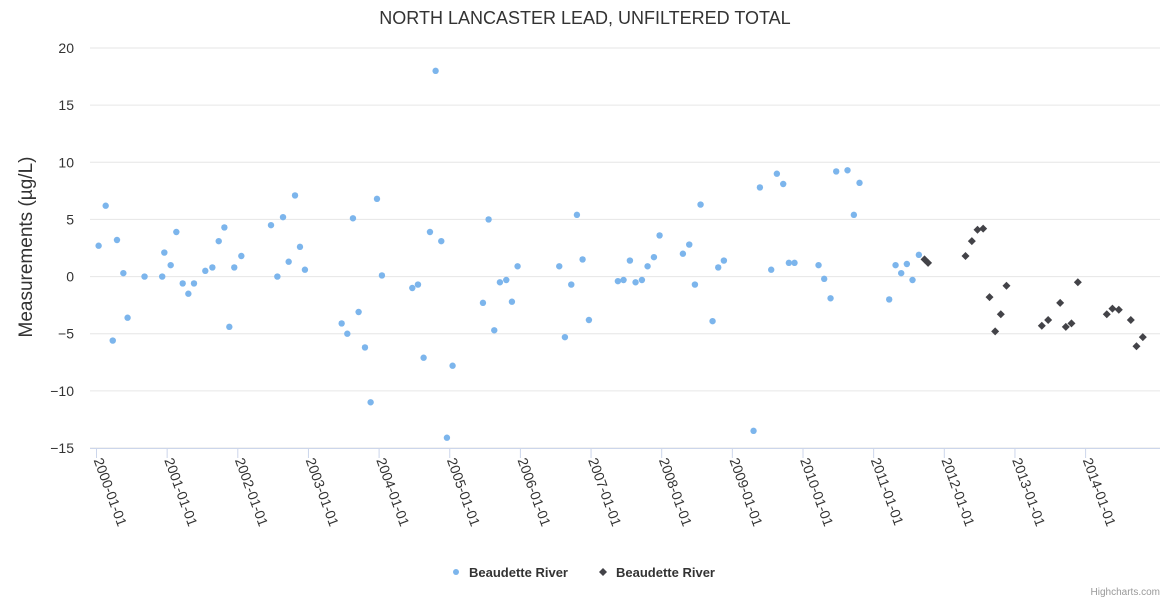 Image resolution: width=1170 pixels, height=600 pixels. I want to click on legend-item-series-1: Beaudette River, so click(510, 572).